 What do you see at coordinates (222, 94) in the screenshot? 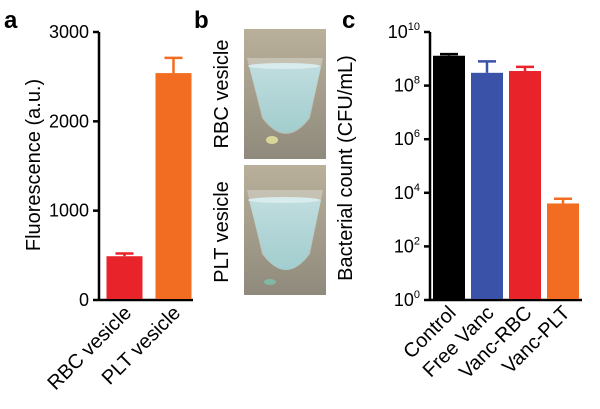
I see `rbc-vesicle-photo-label: RBC vesicle` at bounding box center [222, 94].